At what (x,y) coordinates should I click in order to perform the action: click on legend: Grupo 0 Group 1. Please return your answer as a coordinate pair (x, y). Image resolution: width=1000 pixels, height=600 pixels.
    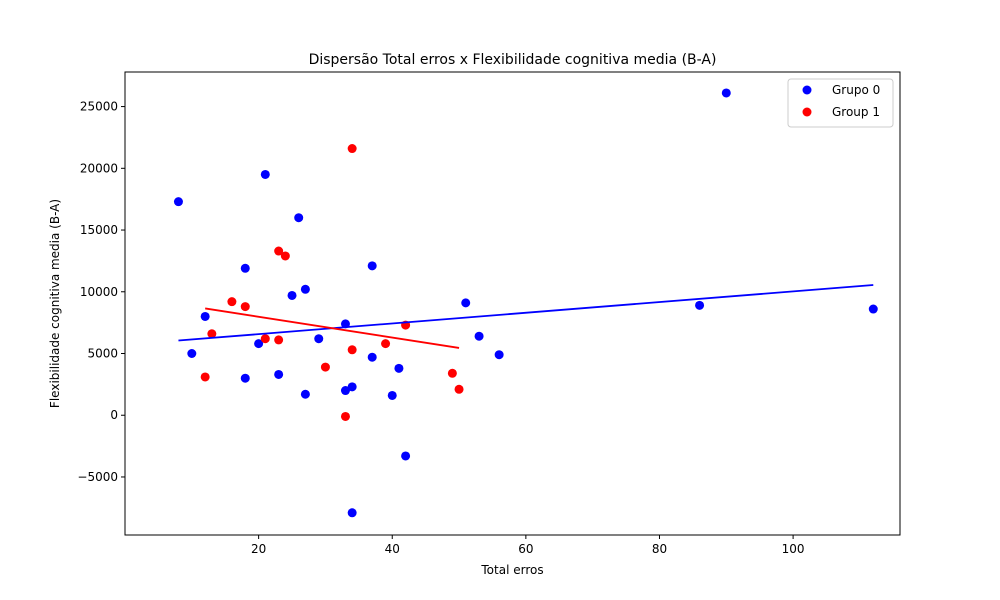
    Looking at the image, I should click on (840, 103).